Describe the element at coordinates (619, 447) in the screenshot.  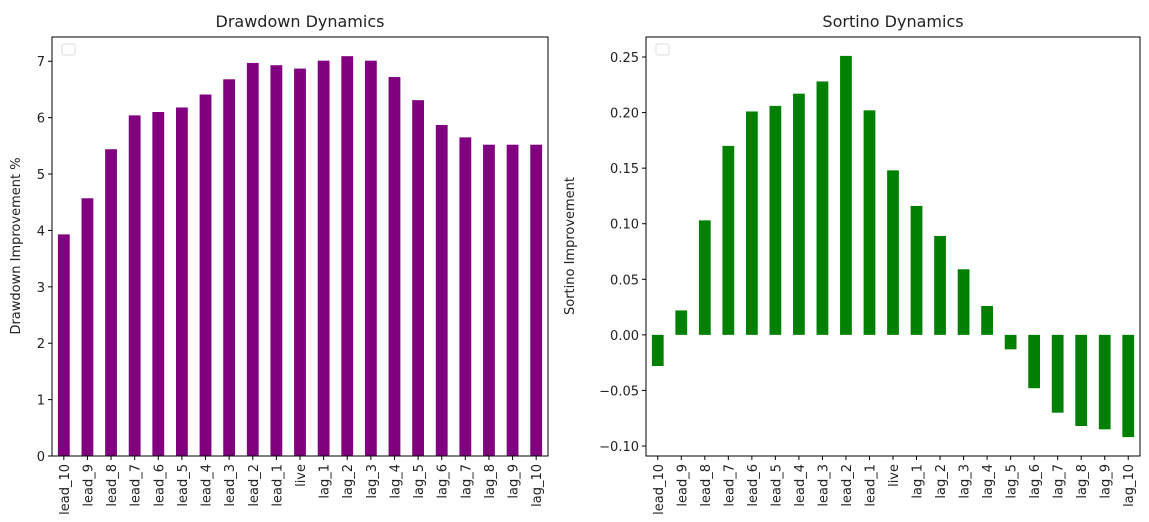
I see `y-tick-label: −0.10` at that location.